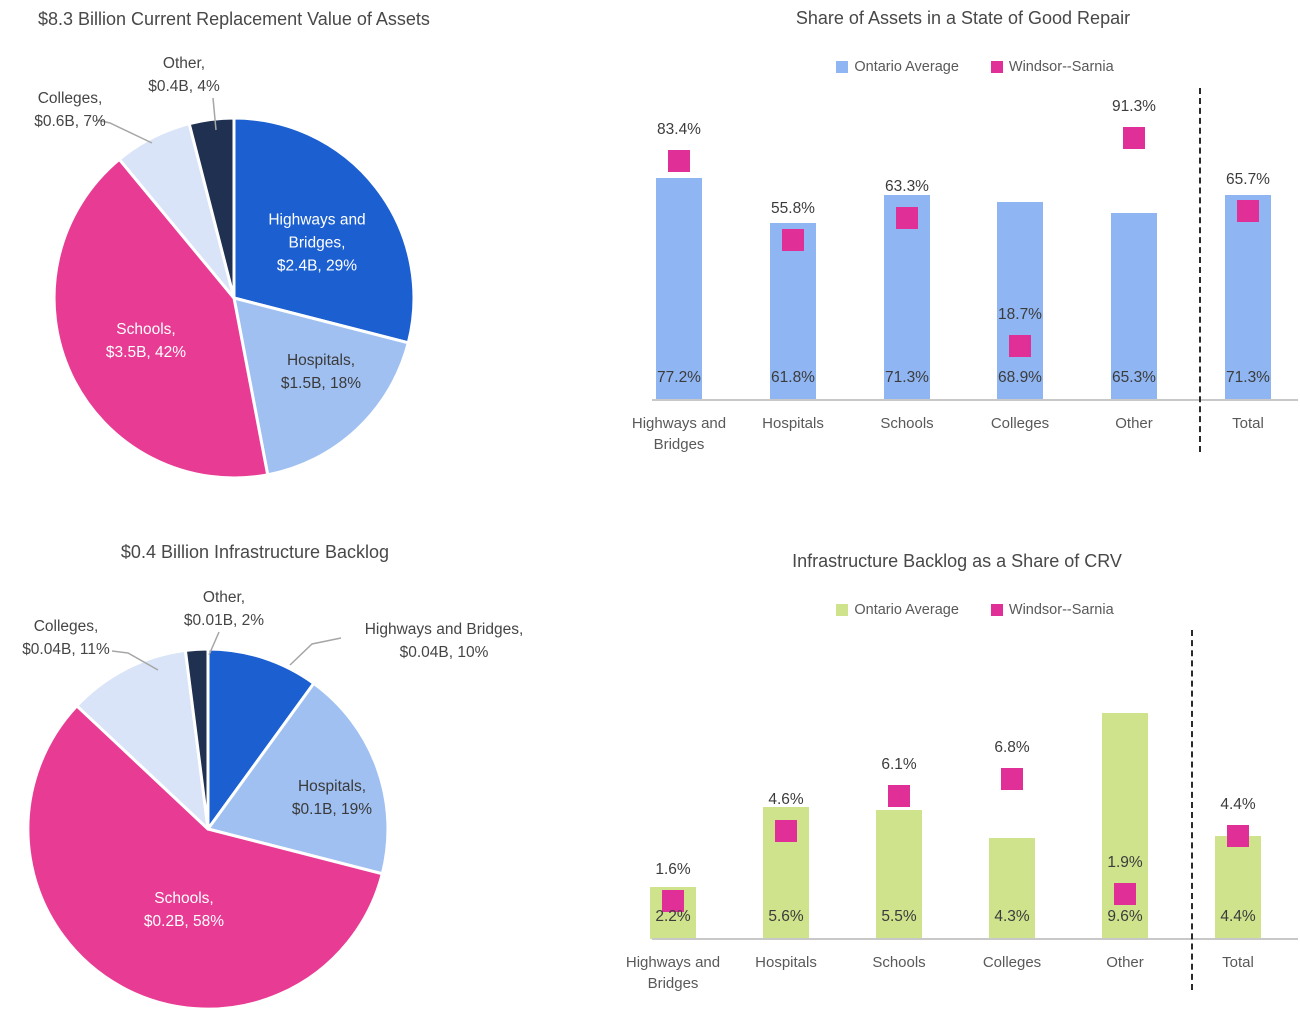  What do you see at coordinates (1012, 916) in the screenshot?
I see `ontario-value-label: 4.3%` at bounding box center [1012, 916].